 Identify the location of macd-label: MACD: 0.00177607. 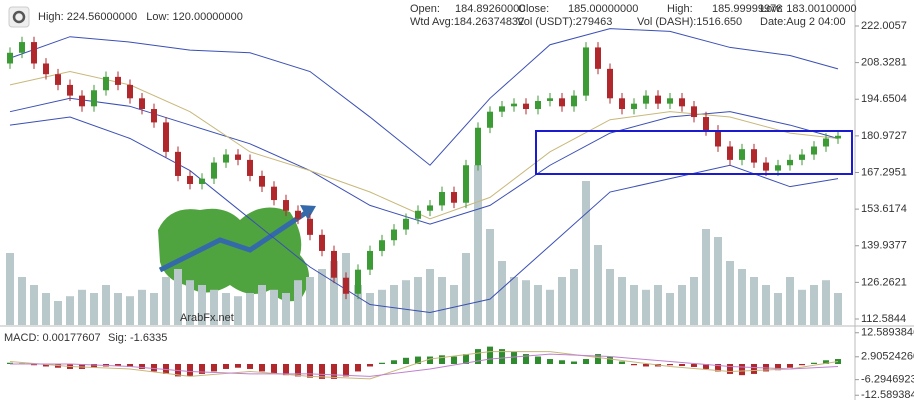
(52, 338).